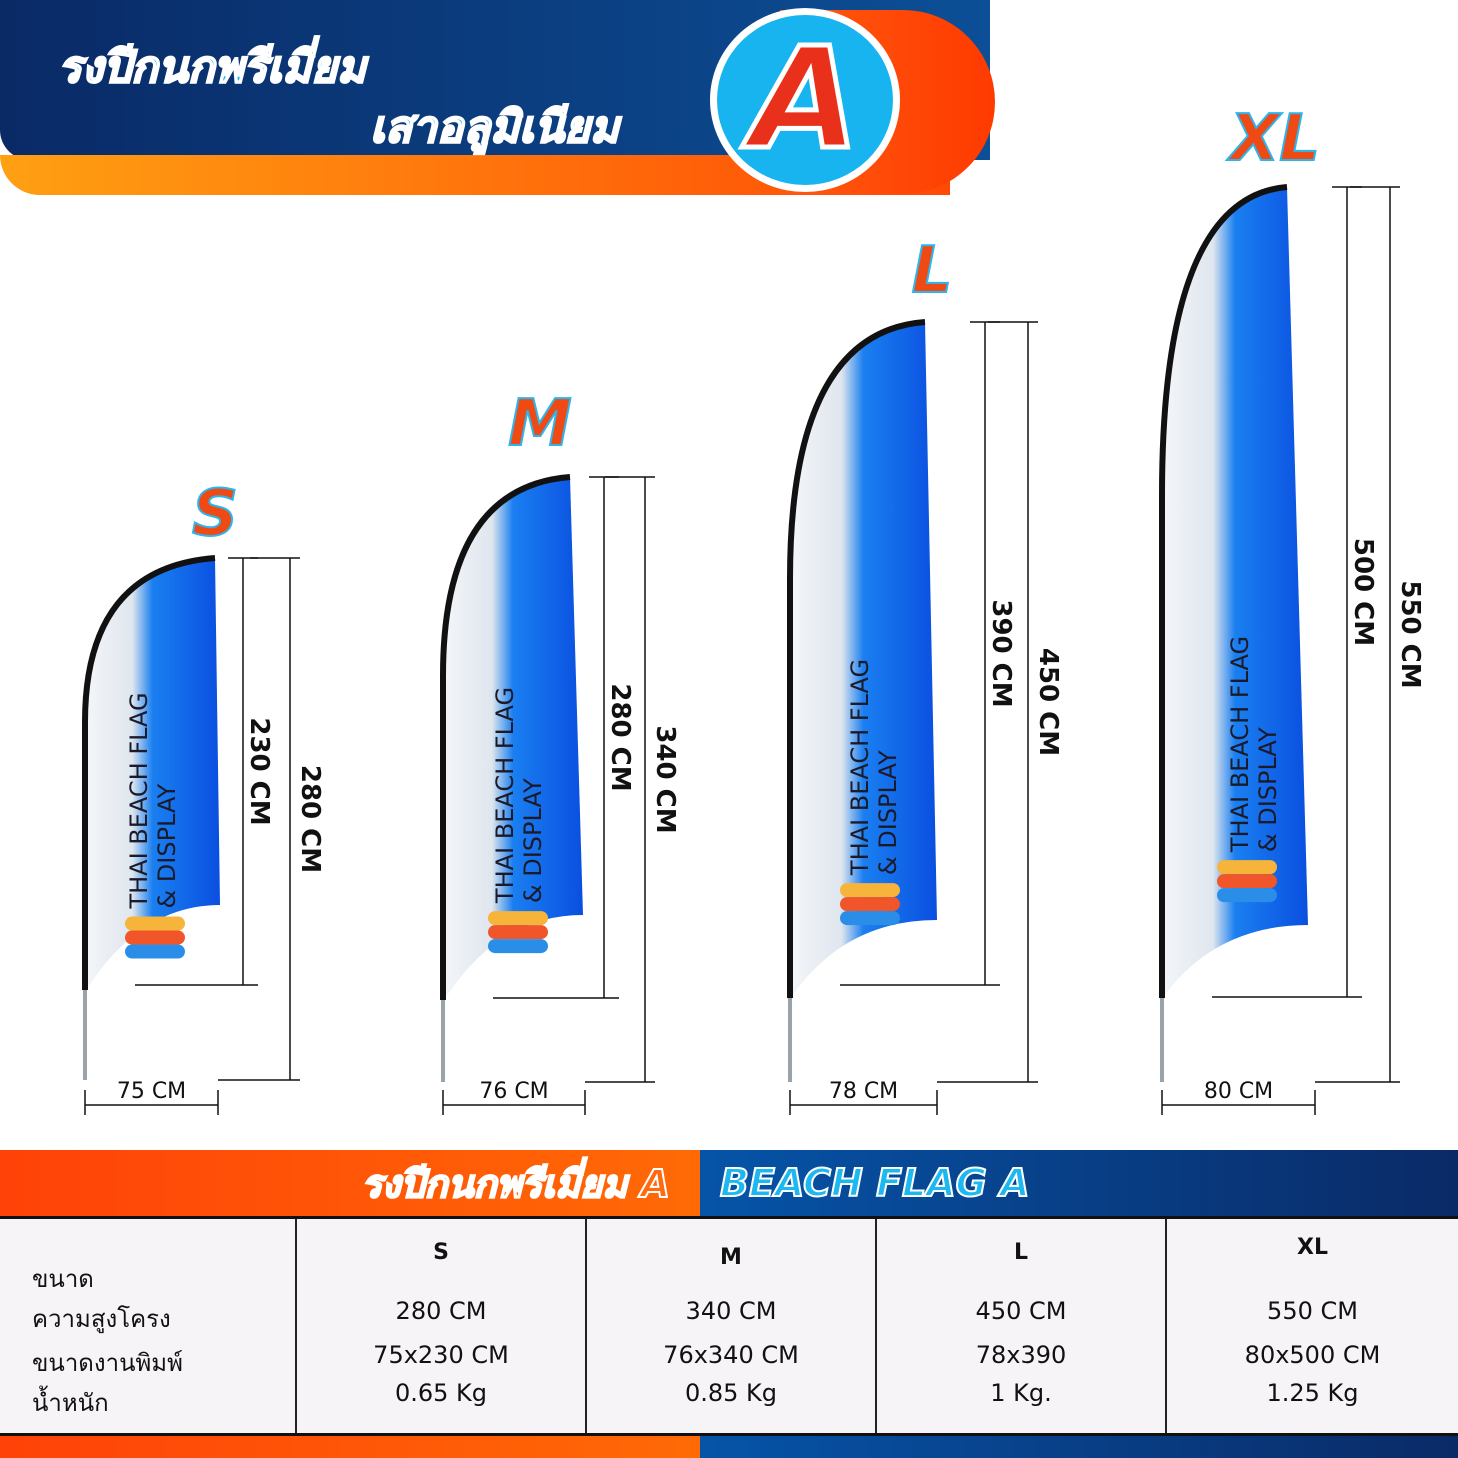 The width and height of the screenshot is (1458, 1458). What do you see at coordinates (513, 1091) in the screenshot?
I see `width-label: 76 CM` at bounding box center [513, 1091].